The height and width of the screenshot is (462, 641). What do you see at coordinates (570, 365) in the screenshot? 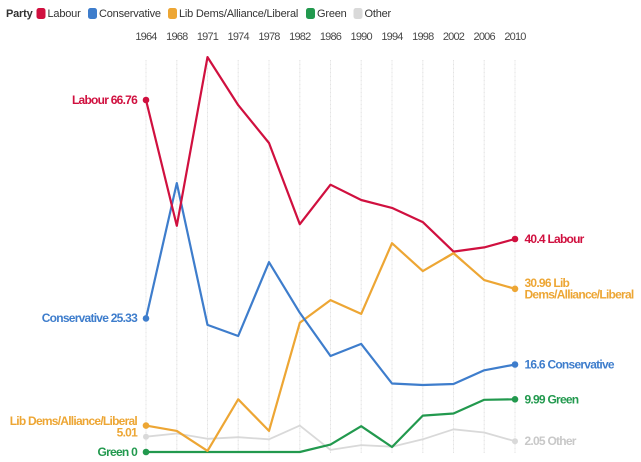
I see `svg-text: 16.6 Conservative` at bounding box center [570, 365].